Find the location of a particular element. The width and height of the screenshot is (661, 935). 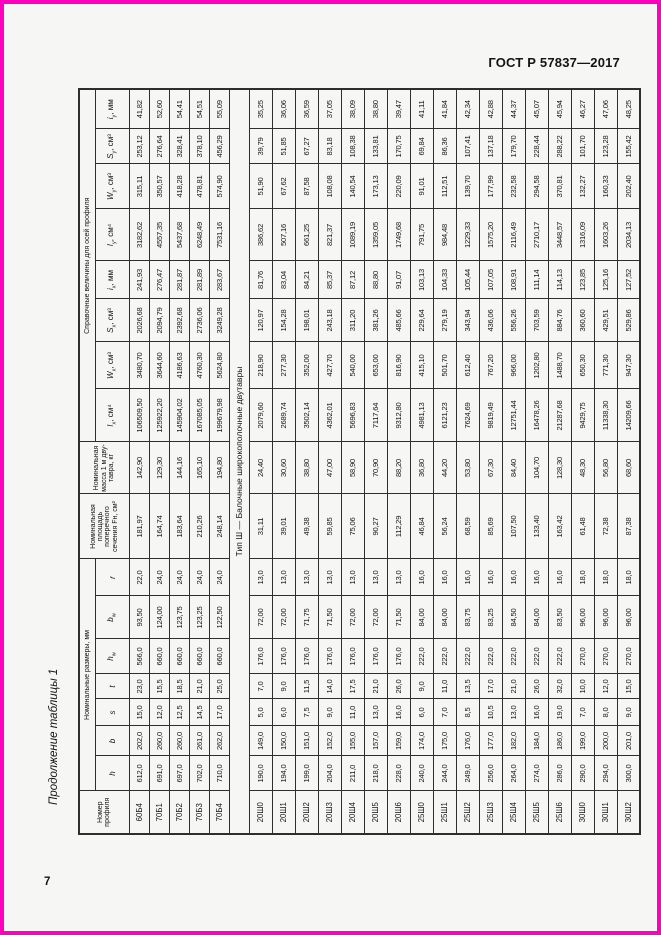

table-cell: 91,07 is located at coordinates (398, 280).